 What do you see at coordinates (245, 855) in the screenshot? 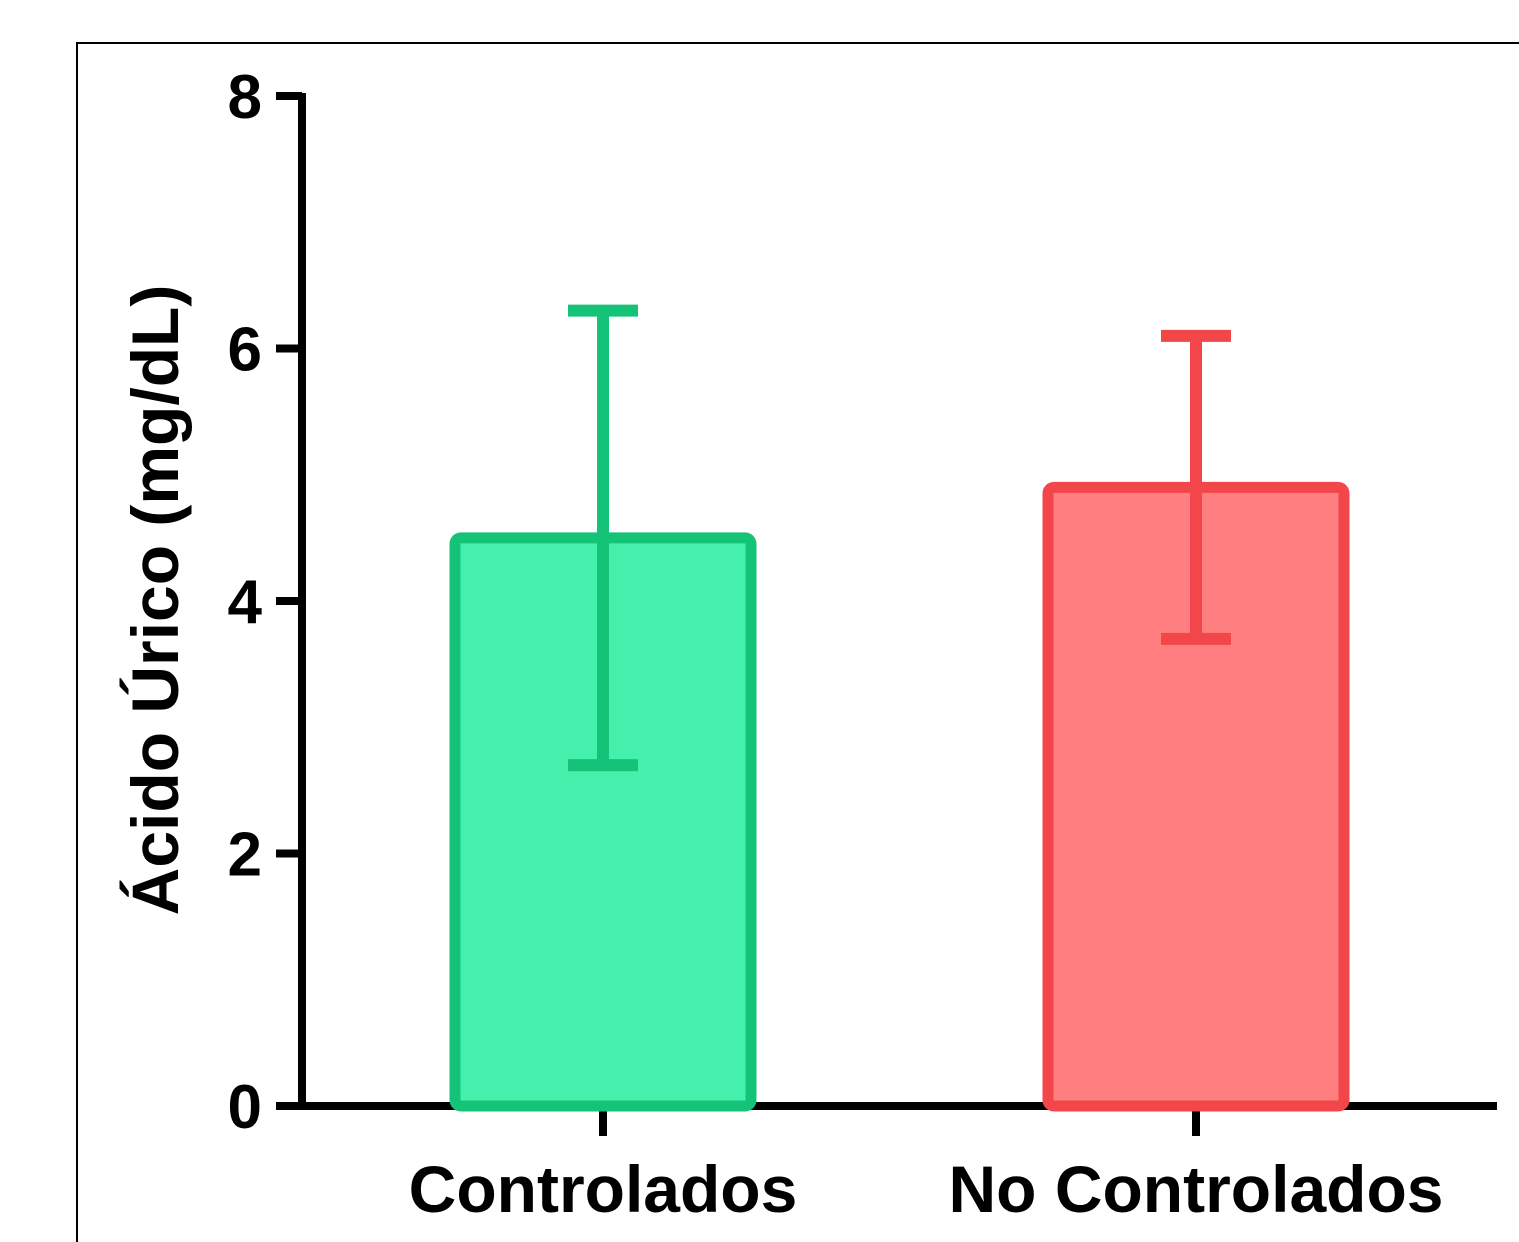
I see `y-tick-label-2: 2` at bounding box center [245, 855].